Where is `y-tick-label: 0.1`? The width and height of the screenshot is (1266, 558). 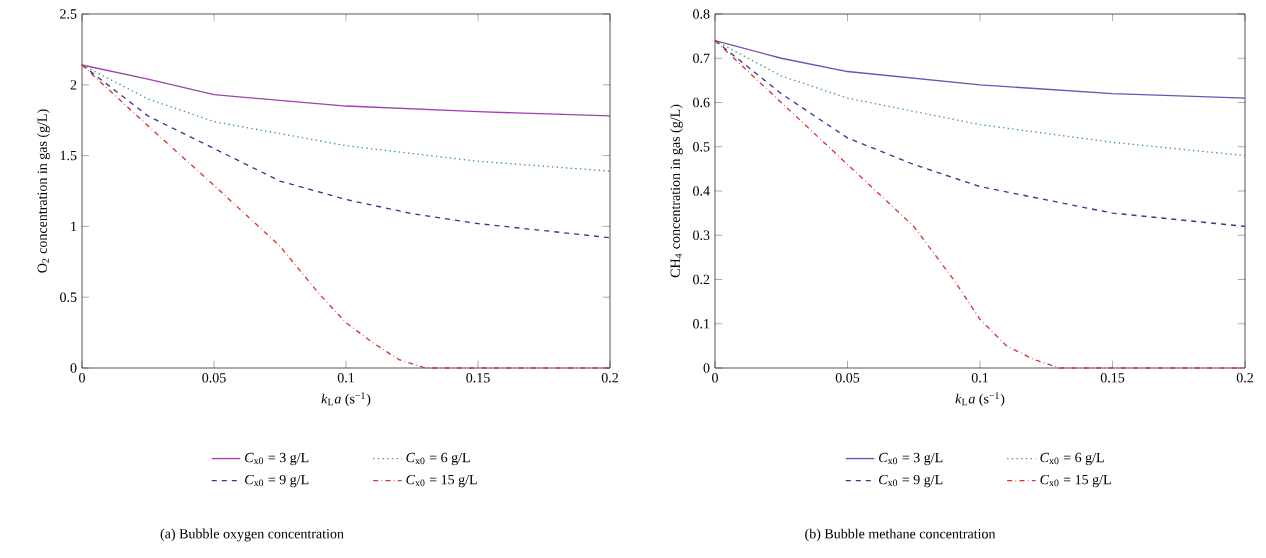
y-tick-label: 0.1 is located at coordinates (701, 324).